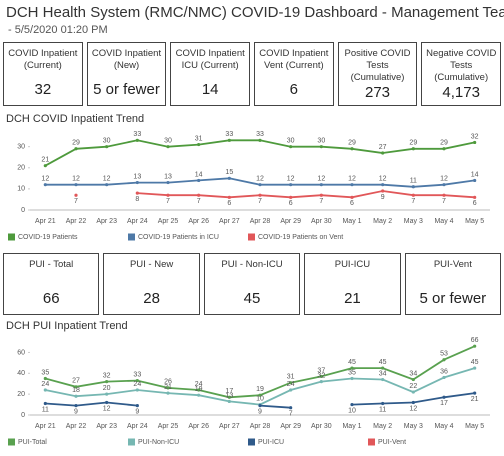 The image size is (504, 456). What do you see at coordinates (21, 168) in the screenshot?
I see `y-tick-label: 20` at bounding box center [21, 168].